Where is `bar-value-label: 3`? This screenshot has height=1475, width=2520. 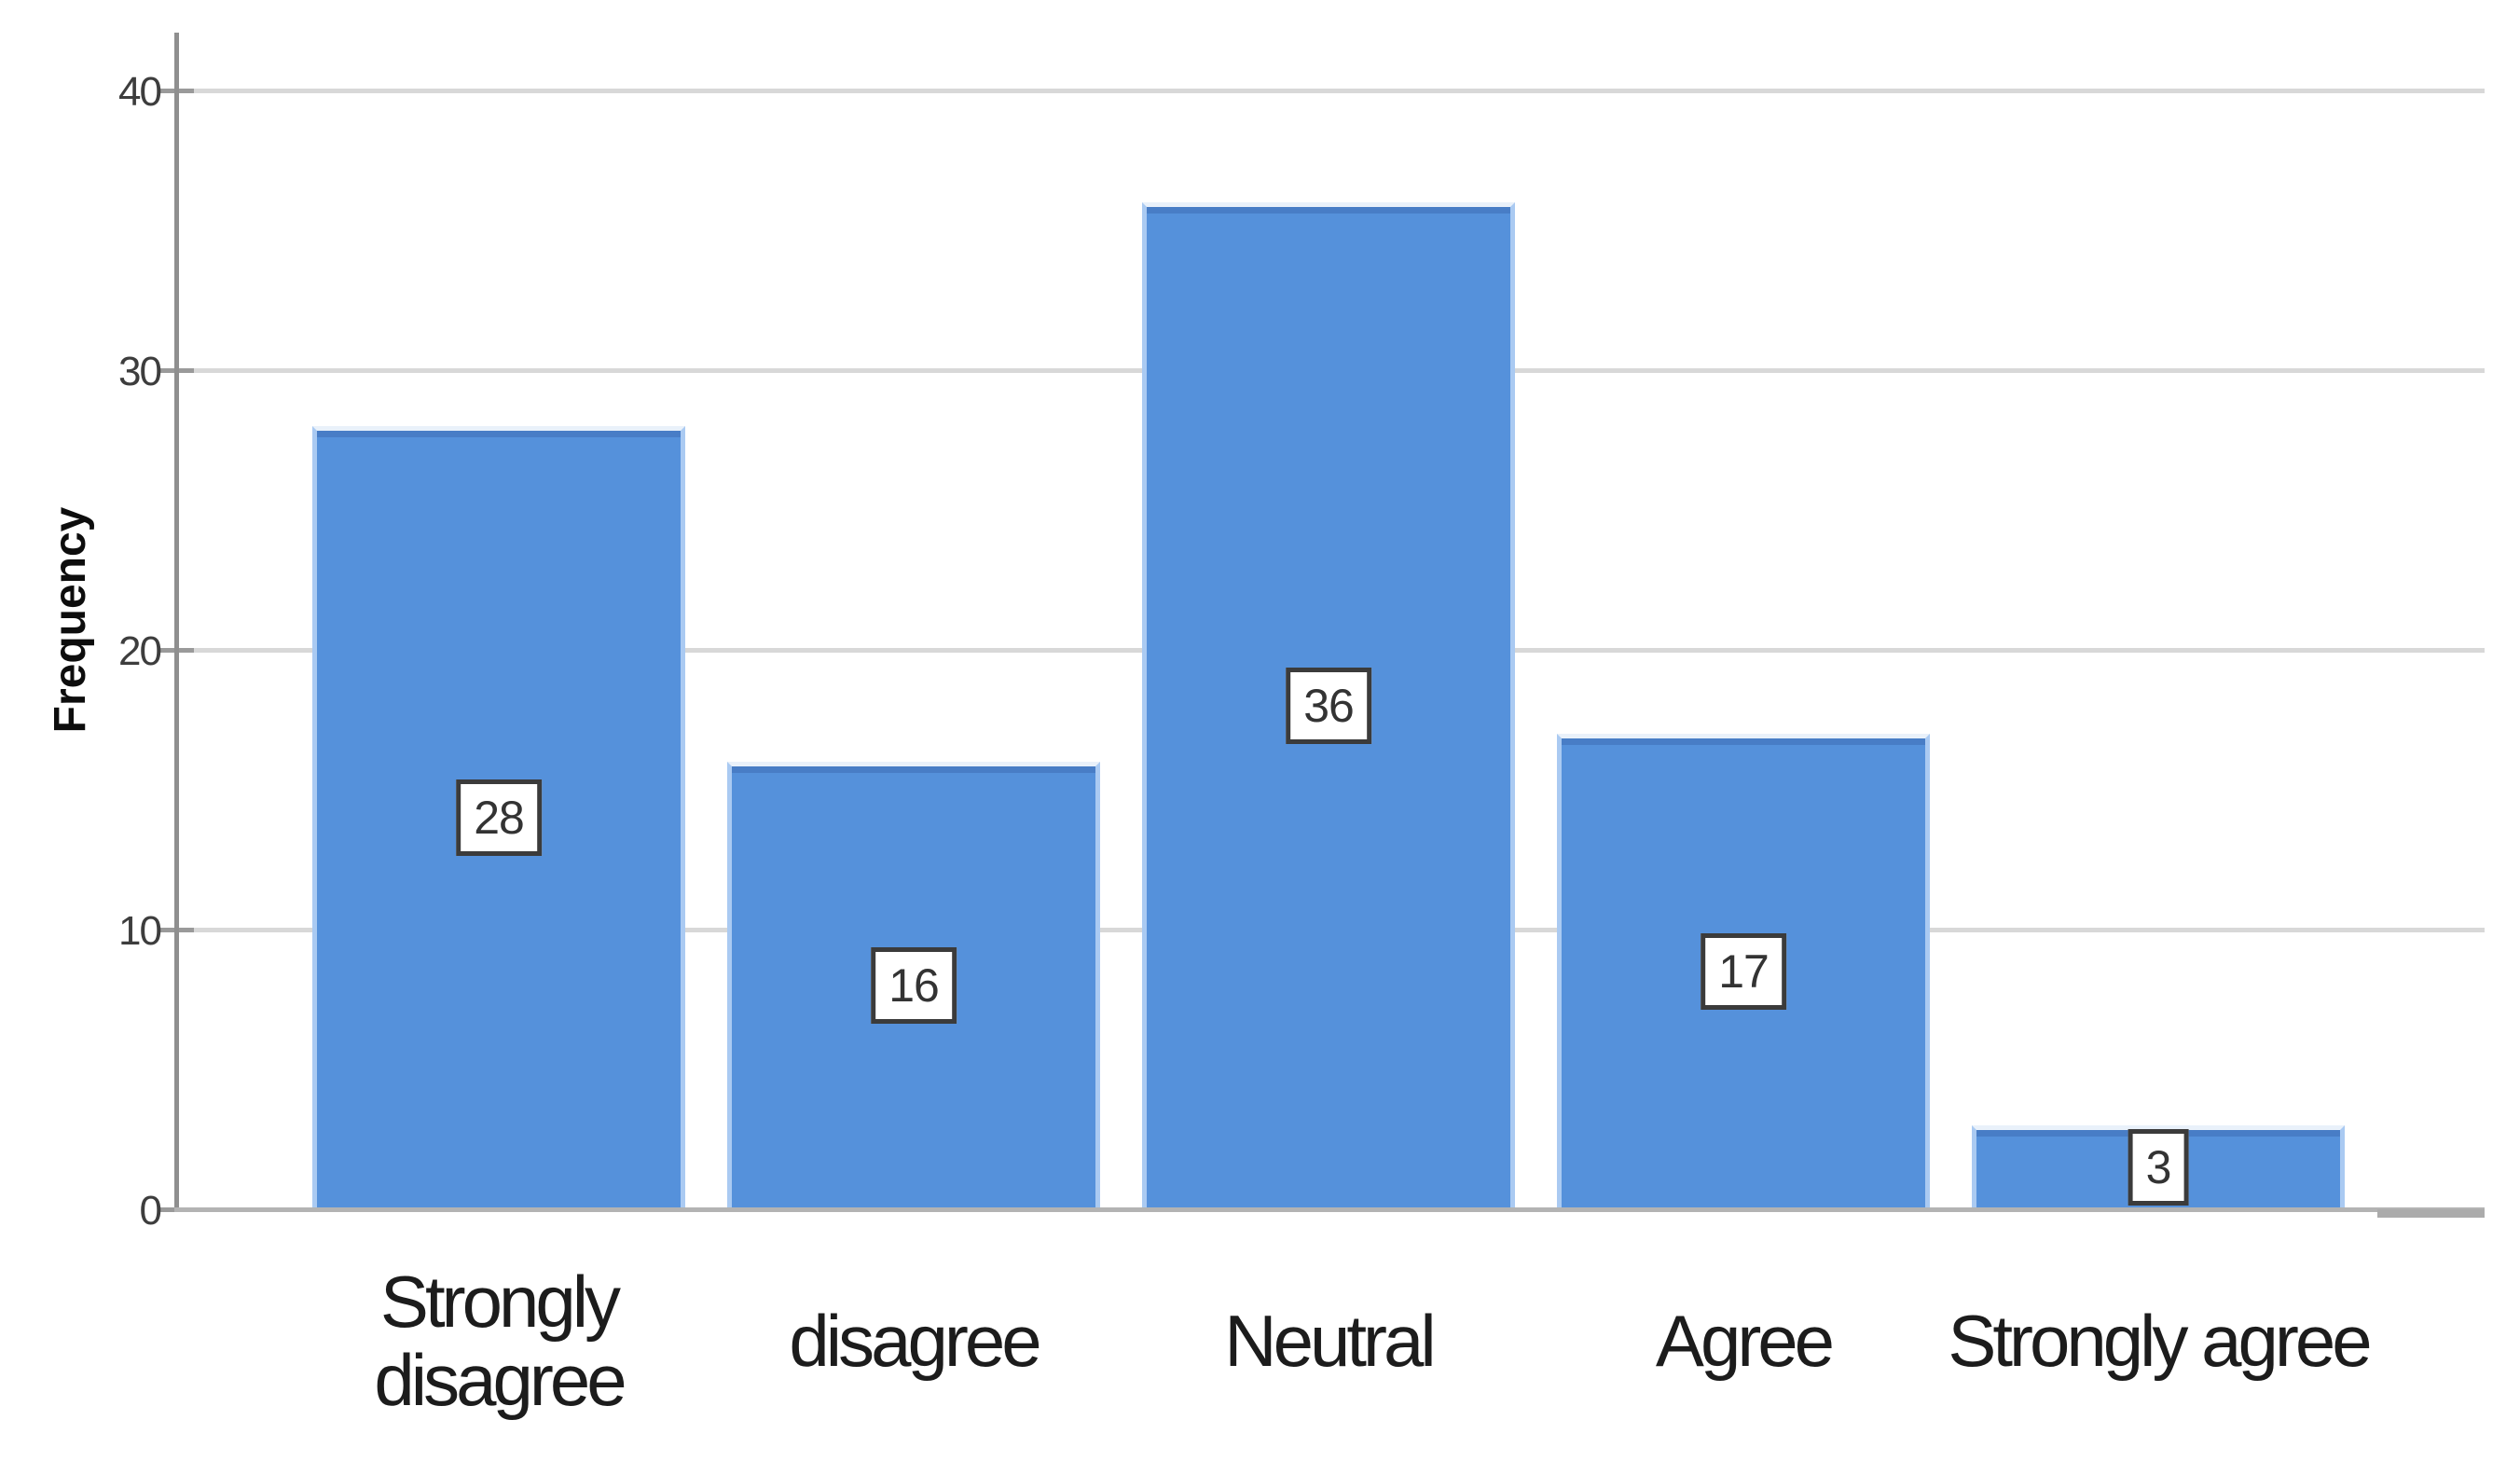
bar-value-label: 3 is located at coordinates (2158, 1167).